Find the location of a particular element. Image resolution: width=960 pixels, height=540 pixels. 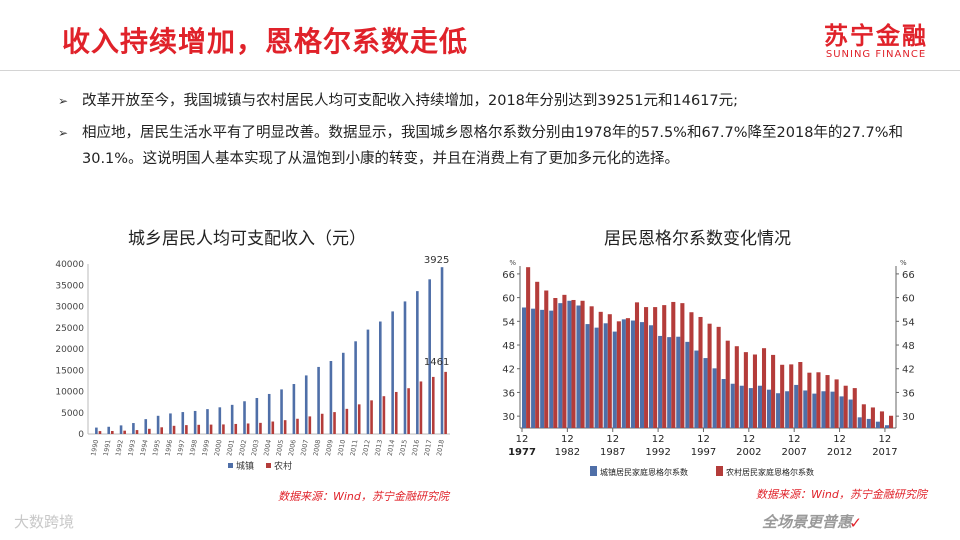

y-tick-label: 30000 is located at coordinates (69, 308).